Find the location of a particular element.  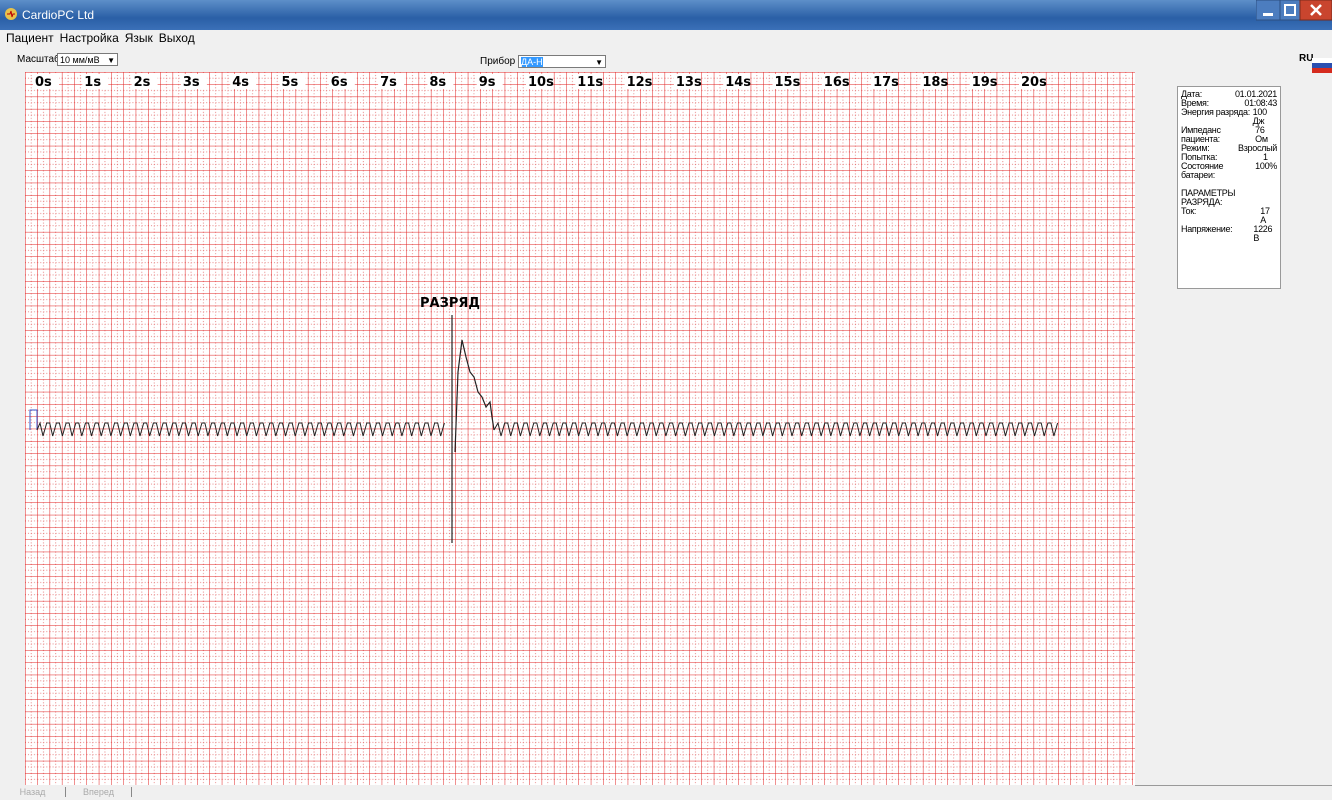

scale-select: 10 мм/мВ ▼ is located at coordinates (87, 59).